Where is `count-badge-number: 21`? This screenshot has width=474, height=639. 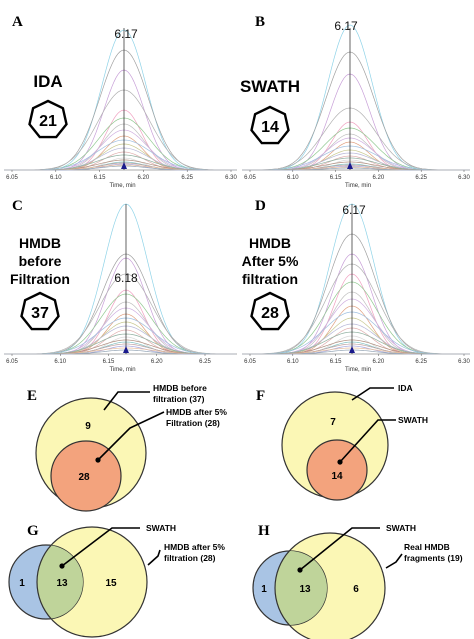 count-badge-number: 21 is located at coordinates (48, 121).